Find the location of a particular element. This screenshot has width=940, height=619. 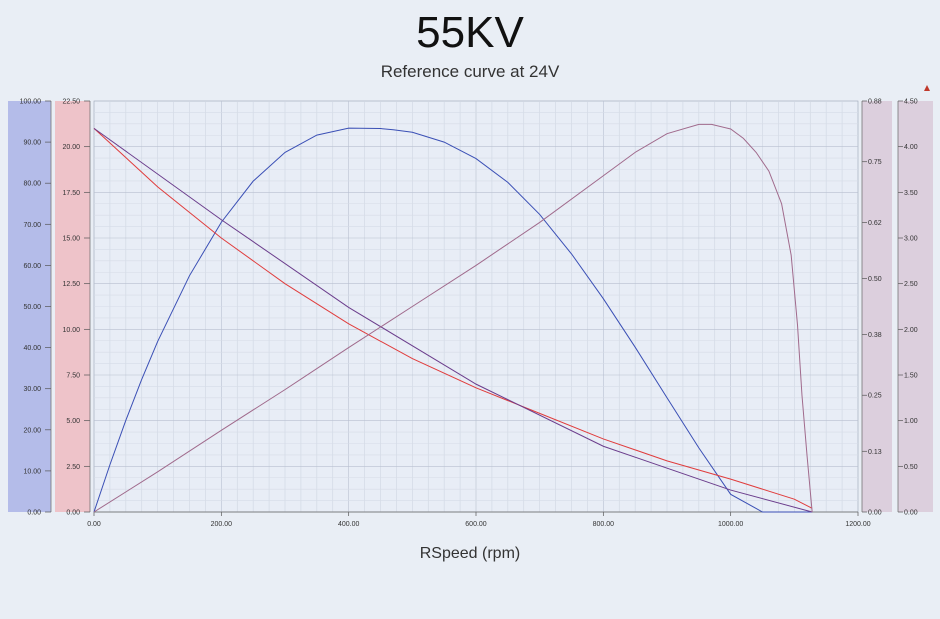

y-tick-label-left-inner: 17.50 is located at coordinates (71, 193).